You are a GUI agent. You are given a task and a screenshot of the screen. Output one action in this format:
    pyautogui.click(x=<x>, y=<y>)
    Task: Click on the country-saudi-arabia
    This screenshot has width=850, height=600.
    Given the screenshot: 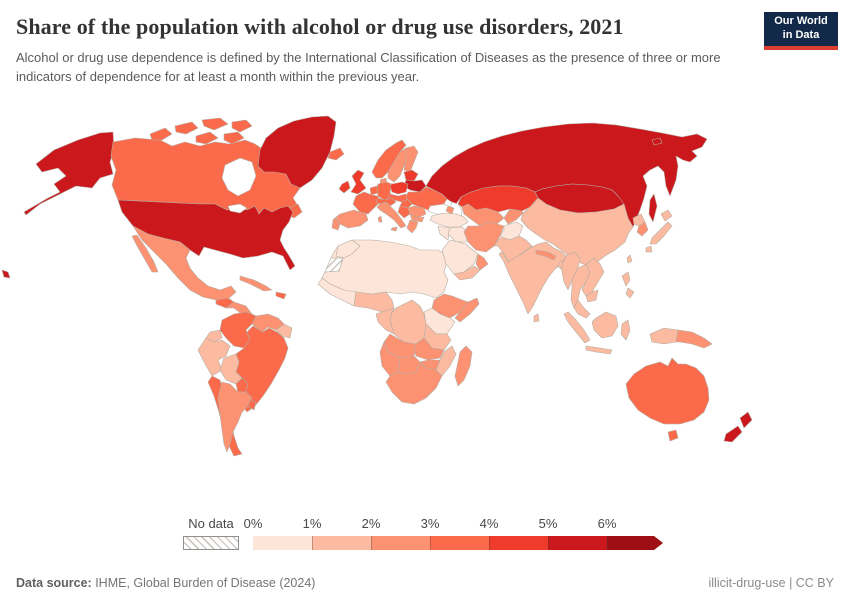 What is the action you would take?
    pyautogui.click(x=460, y=257)
    